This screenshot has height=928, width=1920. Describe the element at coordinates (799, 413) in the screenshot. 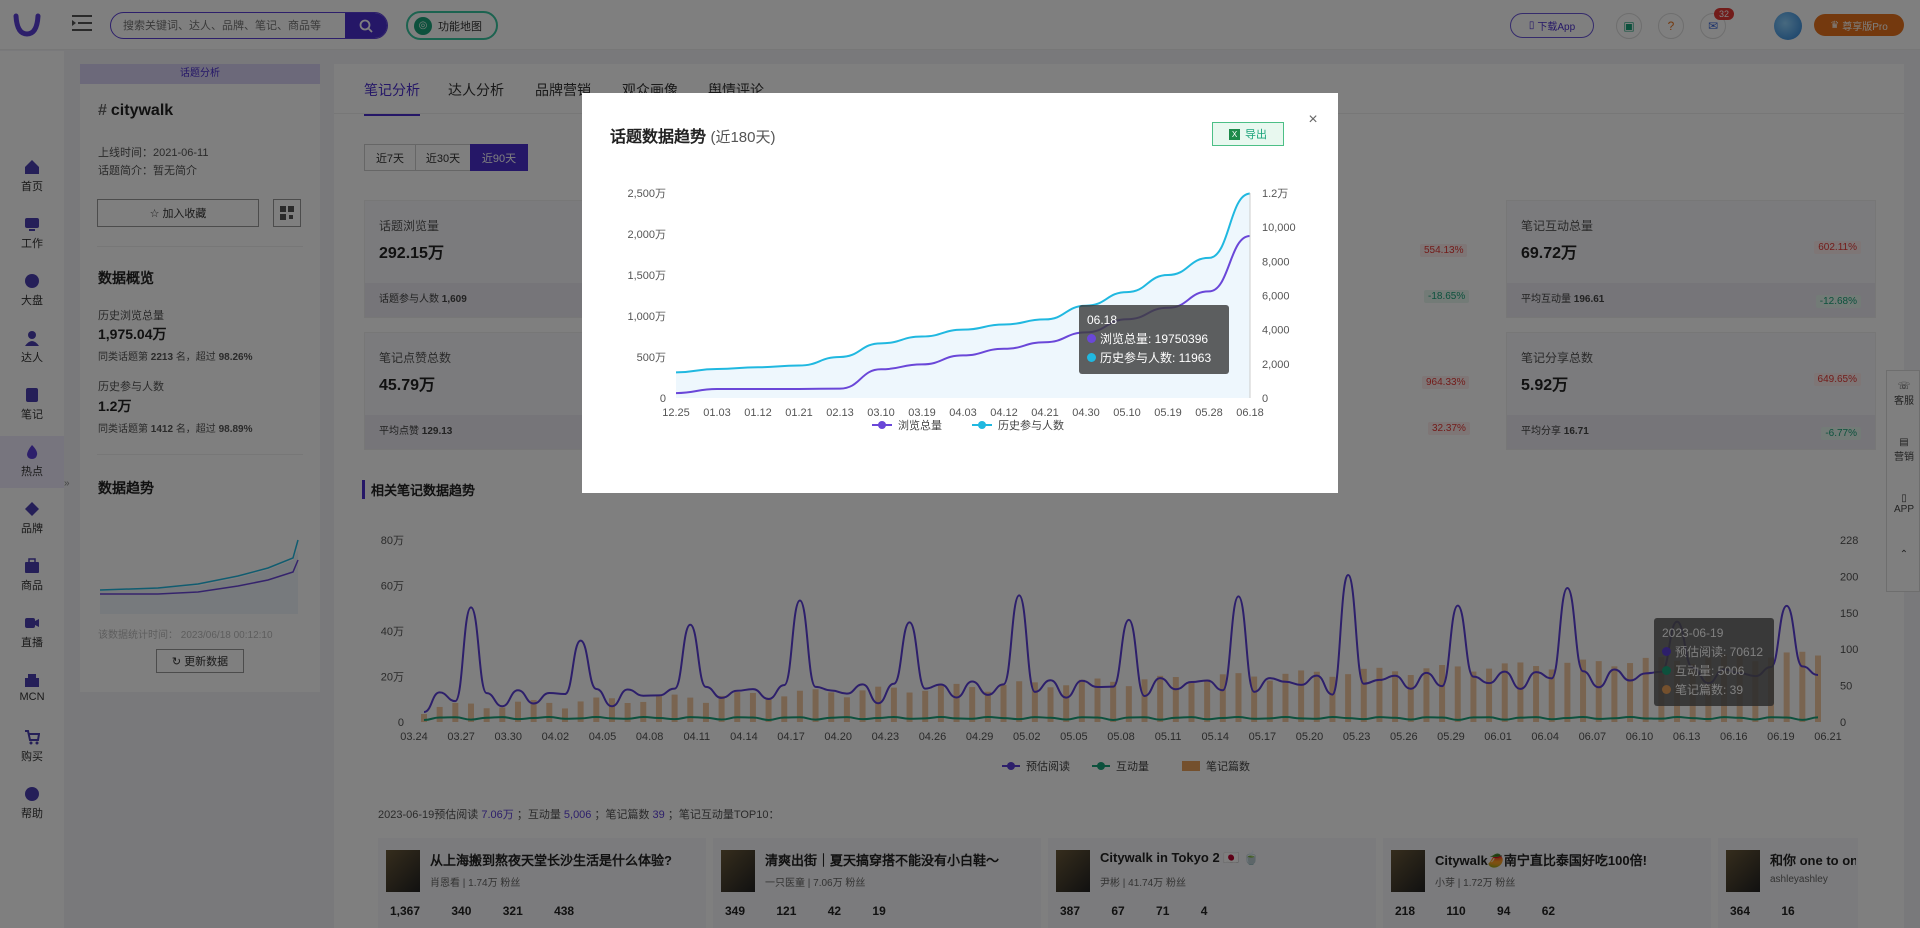

I see `x-tick: 01.21` at that location.